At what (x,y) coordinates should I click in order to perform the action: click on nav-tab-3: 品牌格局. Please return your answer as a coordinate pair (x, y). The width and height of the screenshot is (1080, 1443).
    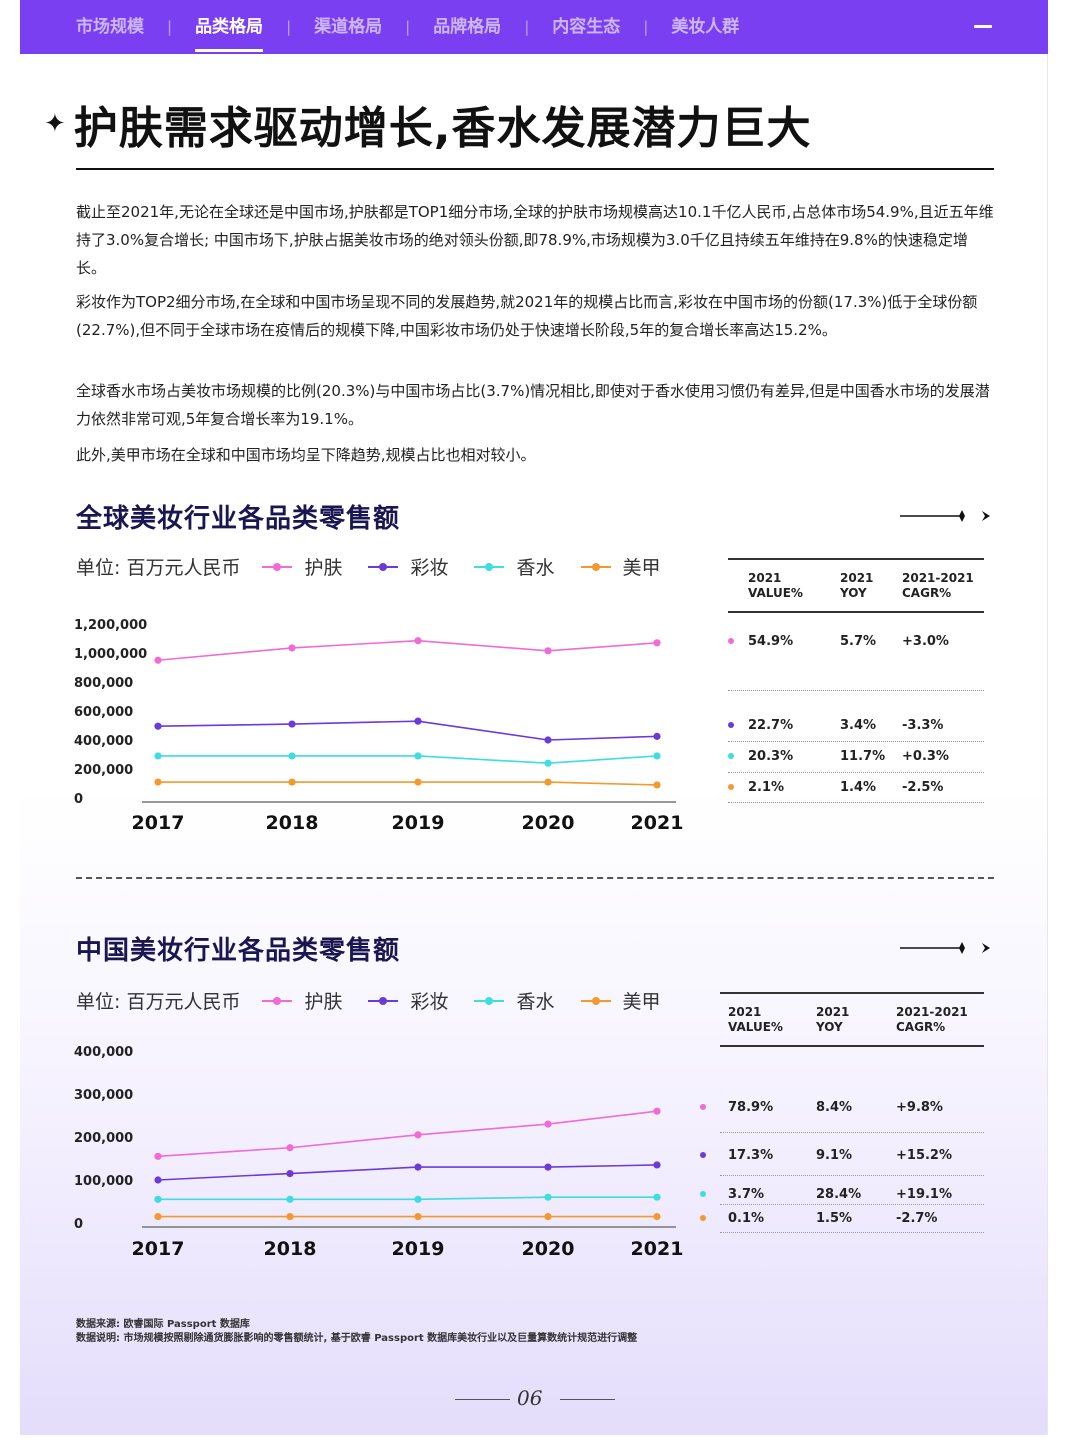
    Looking at the image, I should click on (467, 27).